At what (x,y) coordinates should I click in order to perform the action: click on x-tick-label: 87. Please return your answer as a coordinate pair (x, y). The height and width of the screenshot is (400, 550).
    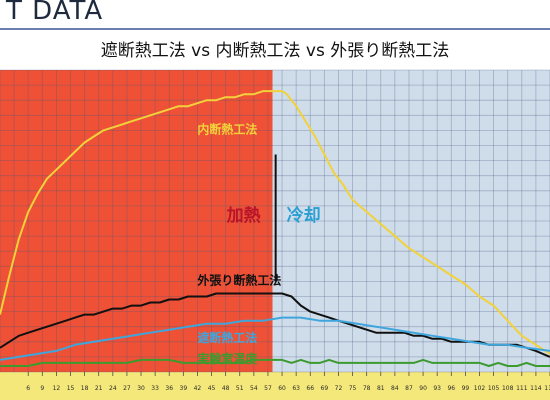
    Looking at the image, I should click on (409, 388).